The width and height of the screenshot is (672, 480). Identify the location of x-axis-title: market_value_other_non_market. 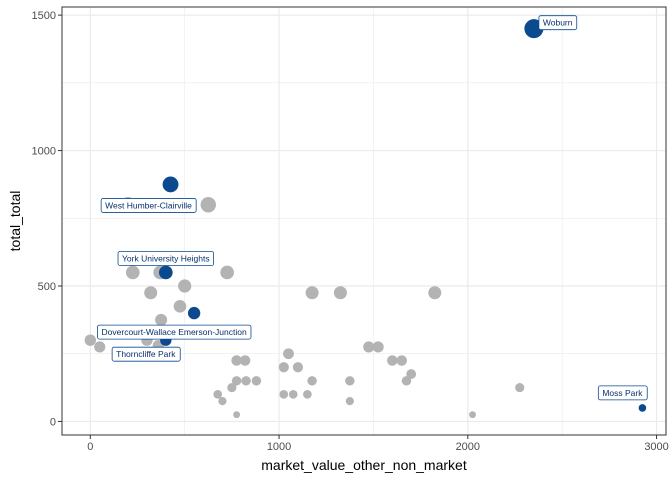
(364, 465).